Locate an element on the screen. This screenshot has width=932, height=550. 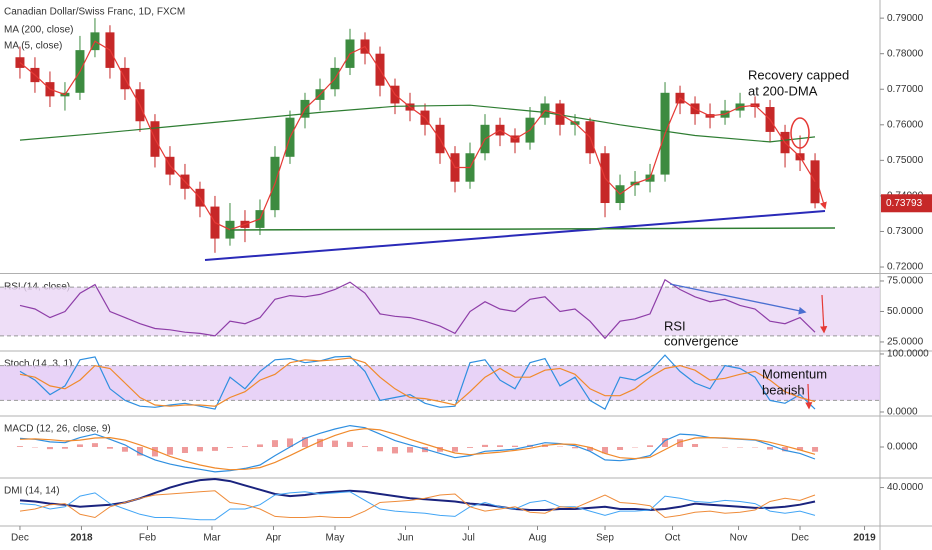
annotation: bearish is located at coordinates (783, 389).